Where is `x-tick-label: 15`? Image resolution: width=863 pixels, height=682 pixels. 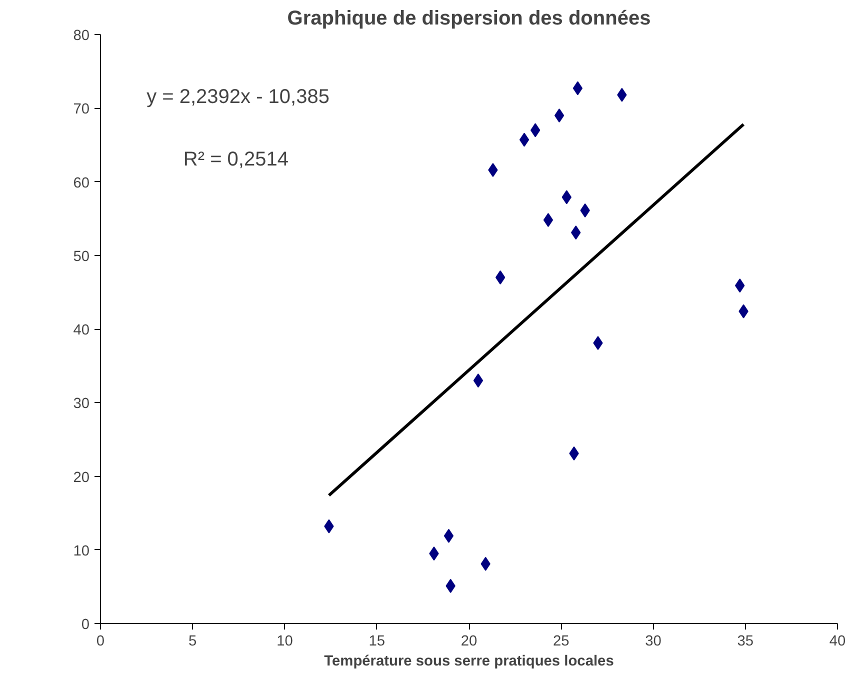 x-tick-label: 15 is located at coordinates (377, 642).